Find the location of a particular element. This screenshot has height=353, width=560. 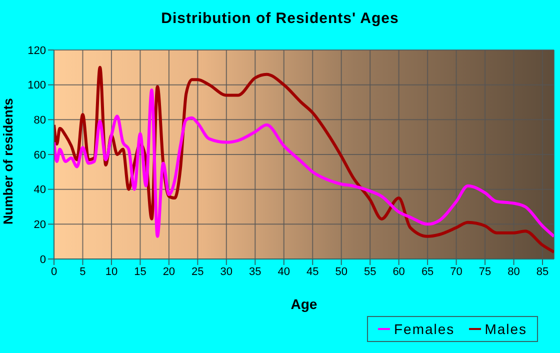

x-tick-label: 55 is located at coordinates (370, 272).